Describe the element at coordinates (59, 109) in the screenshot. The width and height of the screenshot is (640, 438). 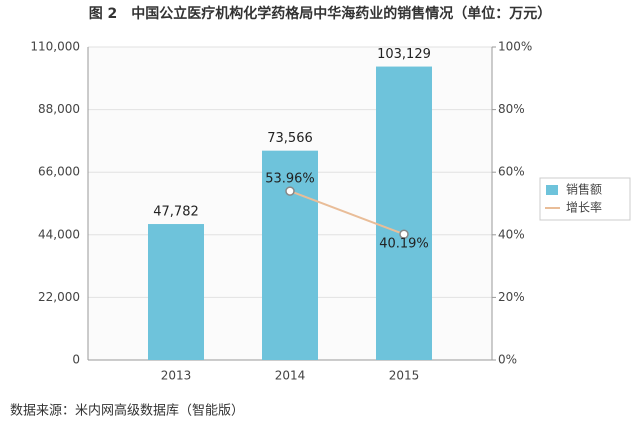
I see `y-tick-label: 88,000` at that location.